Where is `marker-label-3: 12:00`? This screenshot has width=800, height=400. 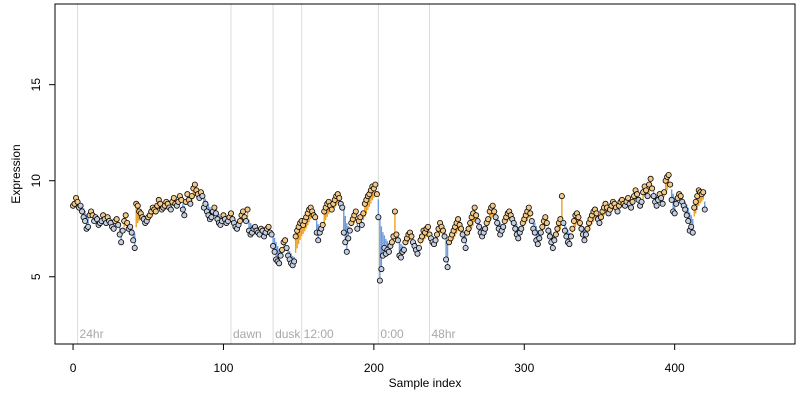 marker-label-3: 12:00 is located at coordinates (319, 334).